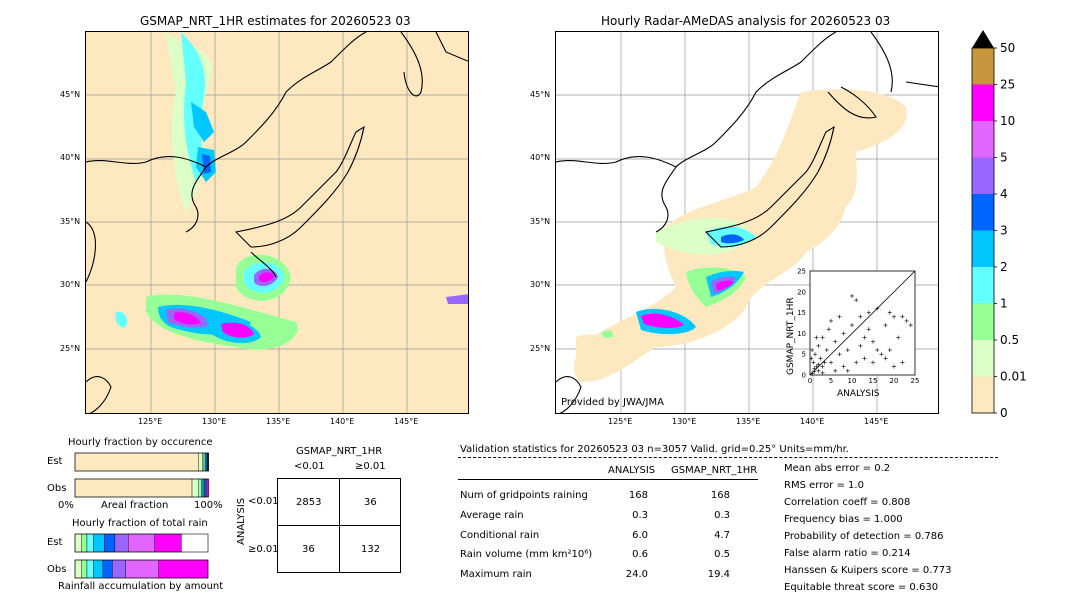  Describe the element at coordinates (1007, 85) in the screenshot. I see `colorbar-label: 25` at that location.